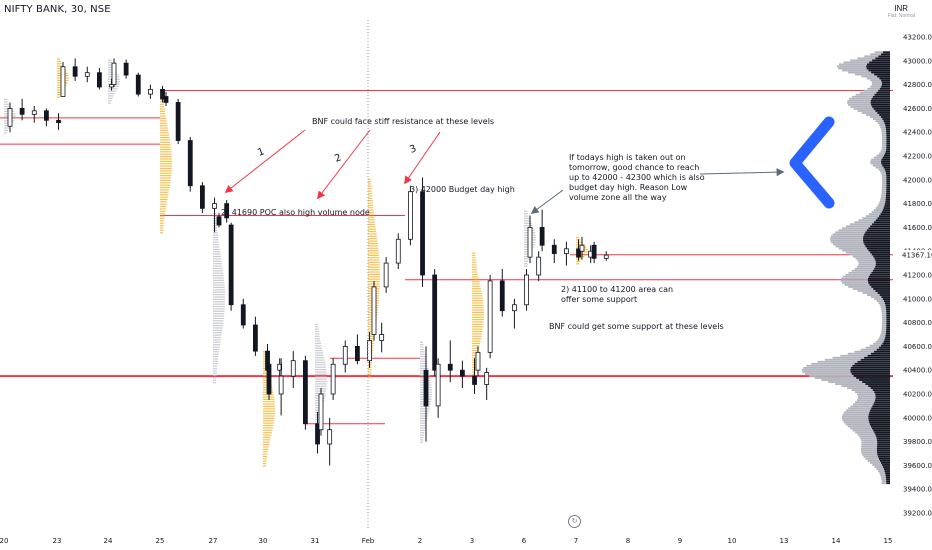 Image resolution: width=932 pixels, height=550 pixels. What do you see at coordinates (574, 521) in the screenshot?
I see `replay-icon: ↻` at bounding box center [574, 521].